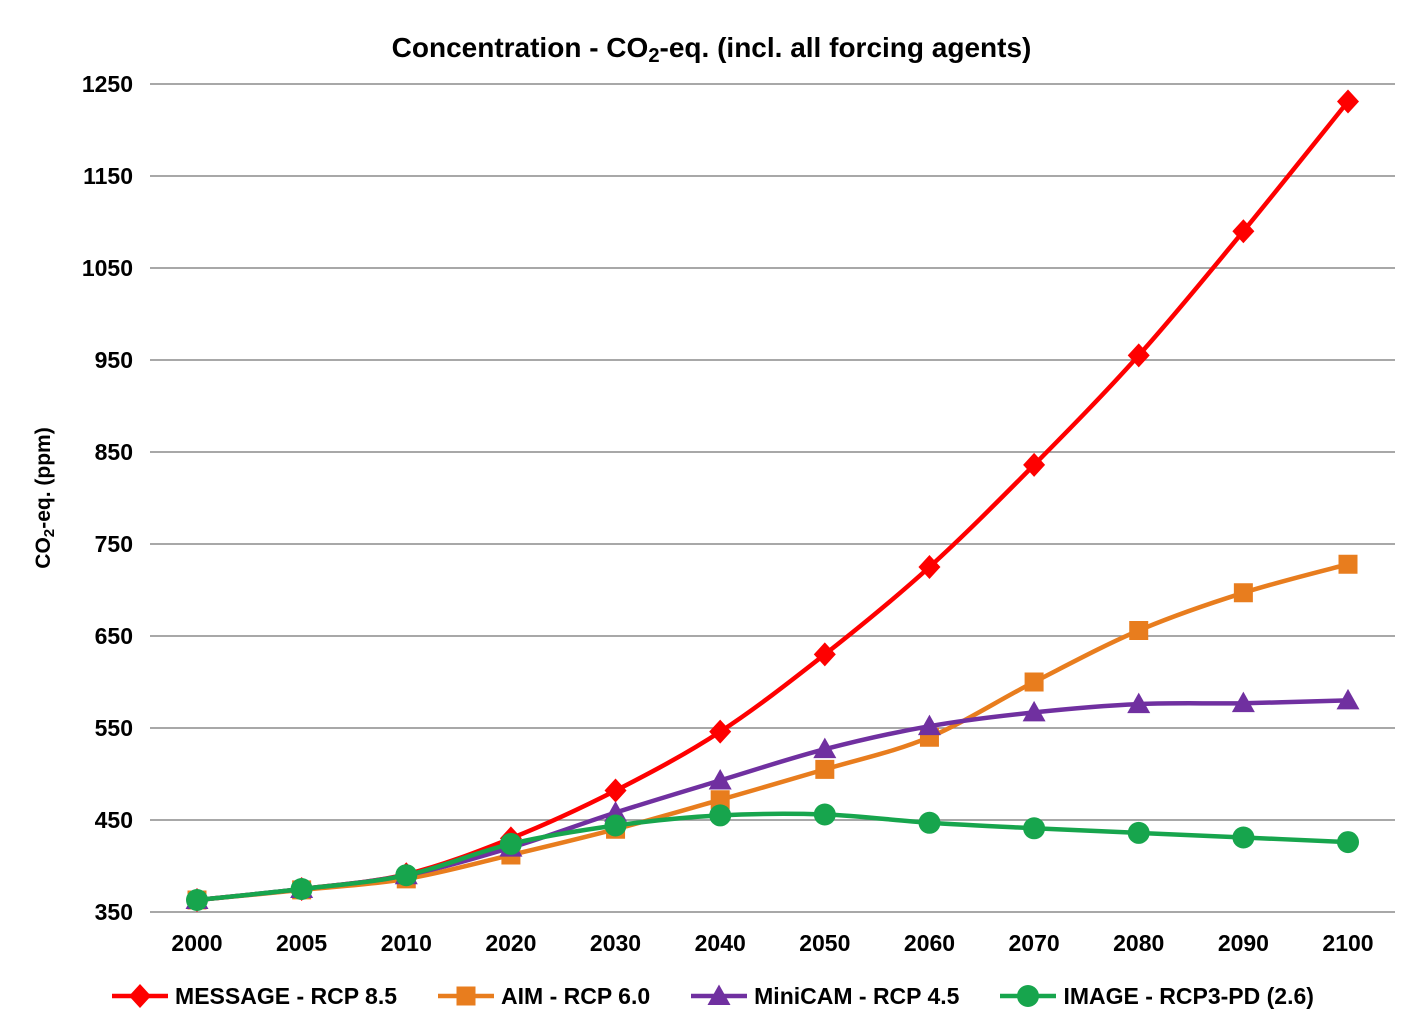 This screenshot has height=1032, width=1423. What do you see at coordinates (114, 360) in the screenshot?
I see `y-tick-label: 950` at bounding box center [114, 360].